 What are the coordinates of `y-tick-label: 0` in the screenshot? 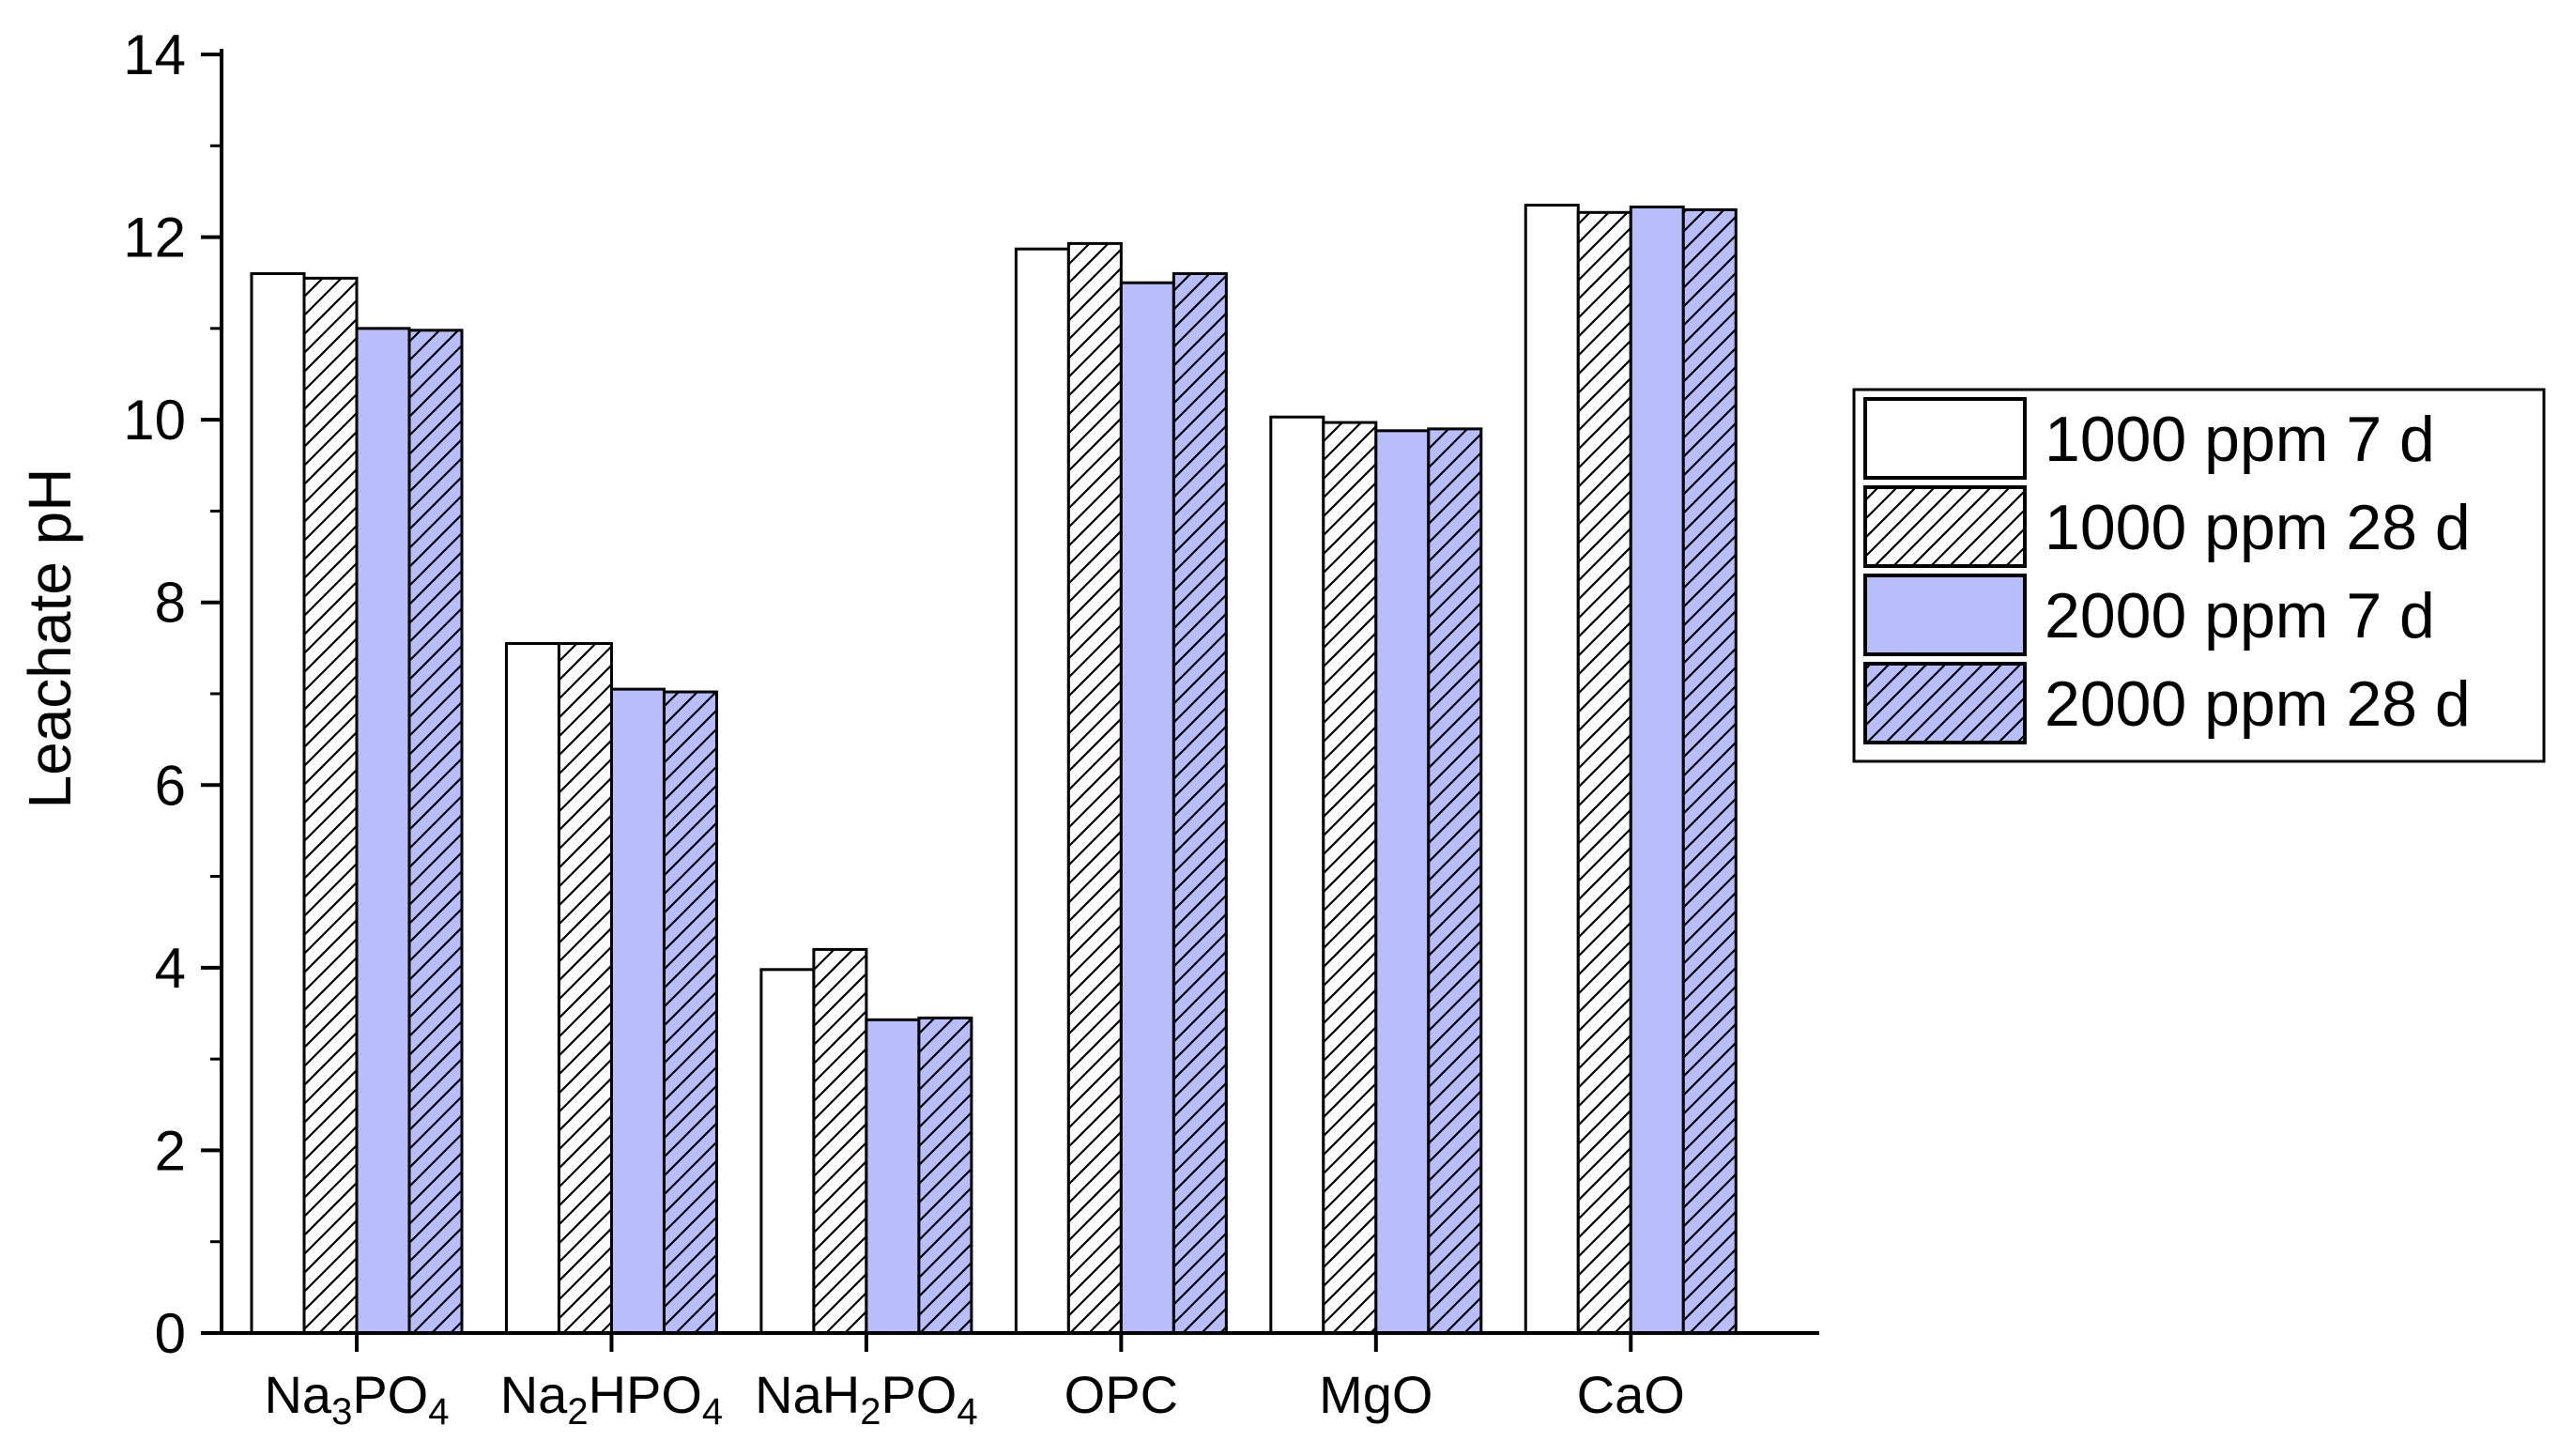 It's located at (170, 1333).